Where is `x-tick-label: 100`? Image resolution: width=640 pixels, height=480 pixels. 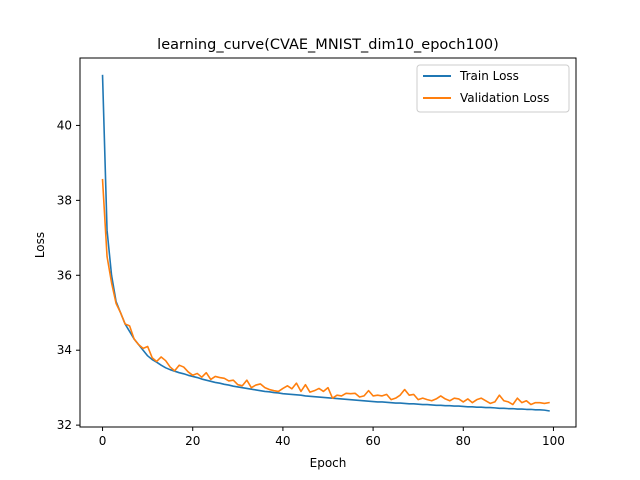
x-tick-label: 100 is located at coordinates (553, 441).